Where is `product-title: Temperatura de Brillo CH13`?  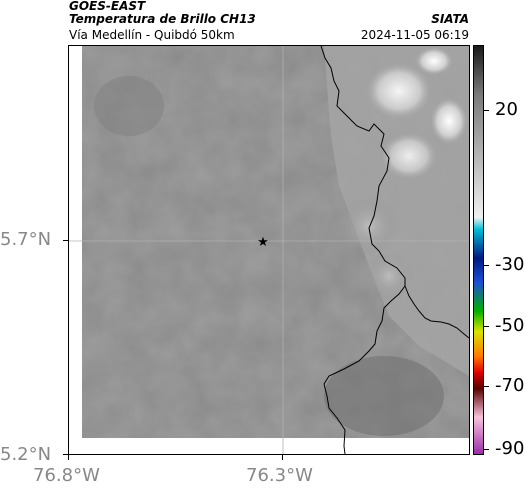
product-title: Temperatura de Brillo CH13 is located at coordinates (162, 19).